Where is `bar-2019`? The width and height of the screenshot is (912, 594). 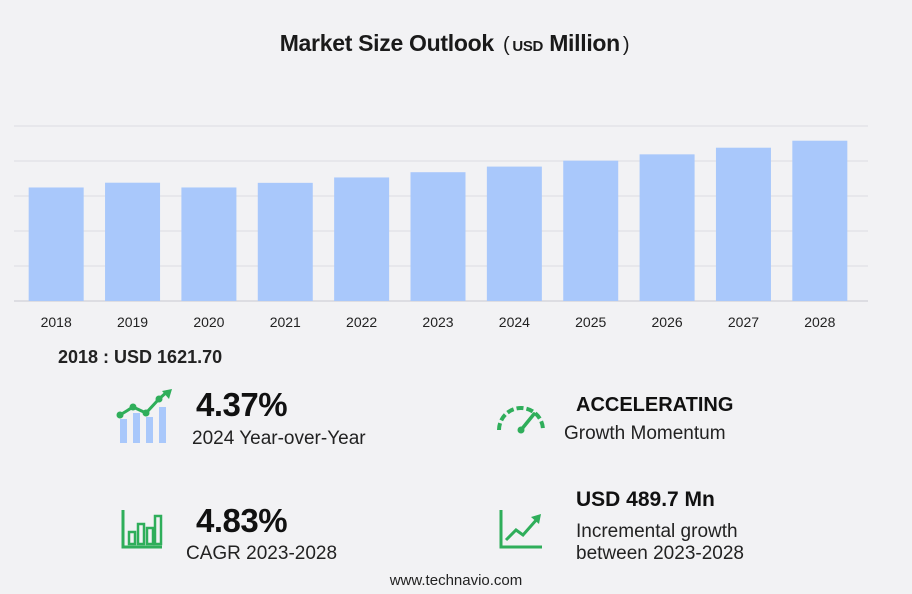 bar-2019 is located at coordinates (133, 241).